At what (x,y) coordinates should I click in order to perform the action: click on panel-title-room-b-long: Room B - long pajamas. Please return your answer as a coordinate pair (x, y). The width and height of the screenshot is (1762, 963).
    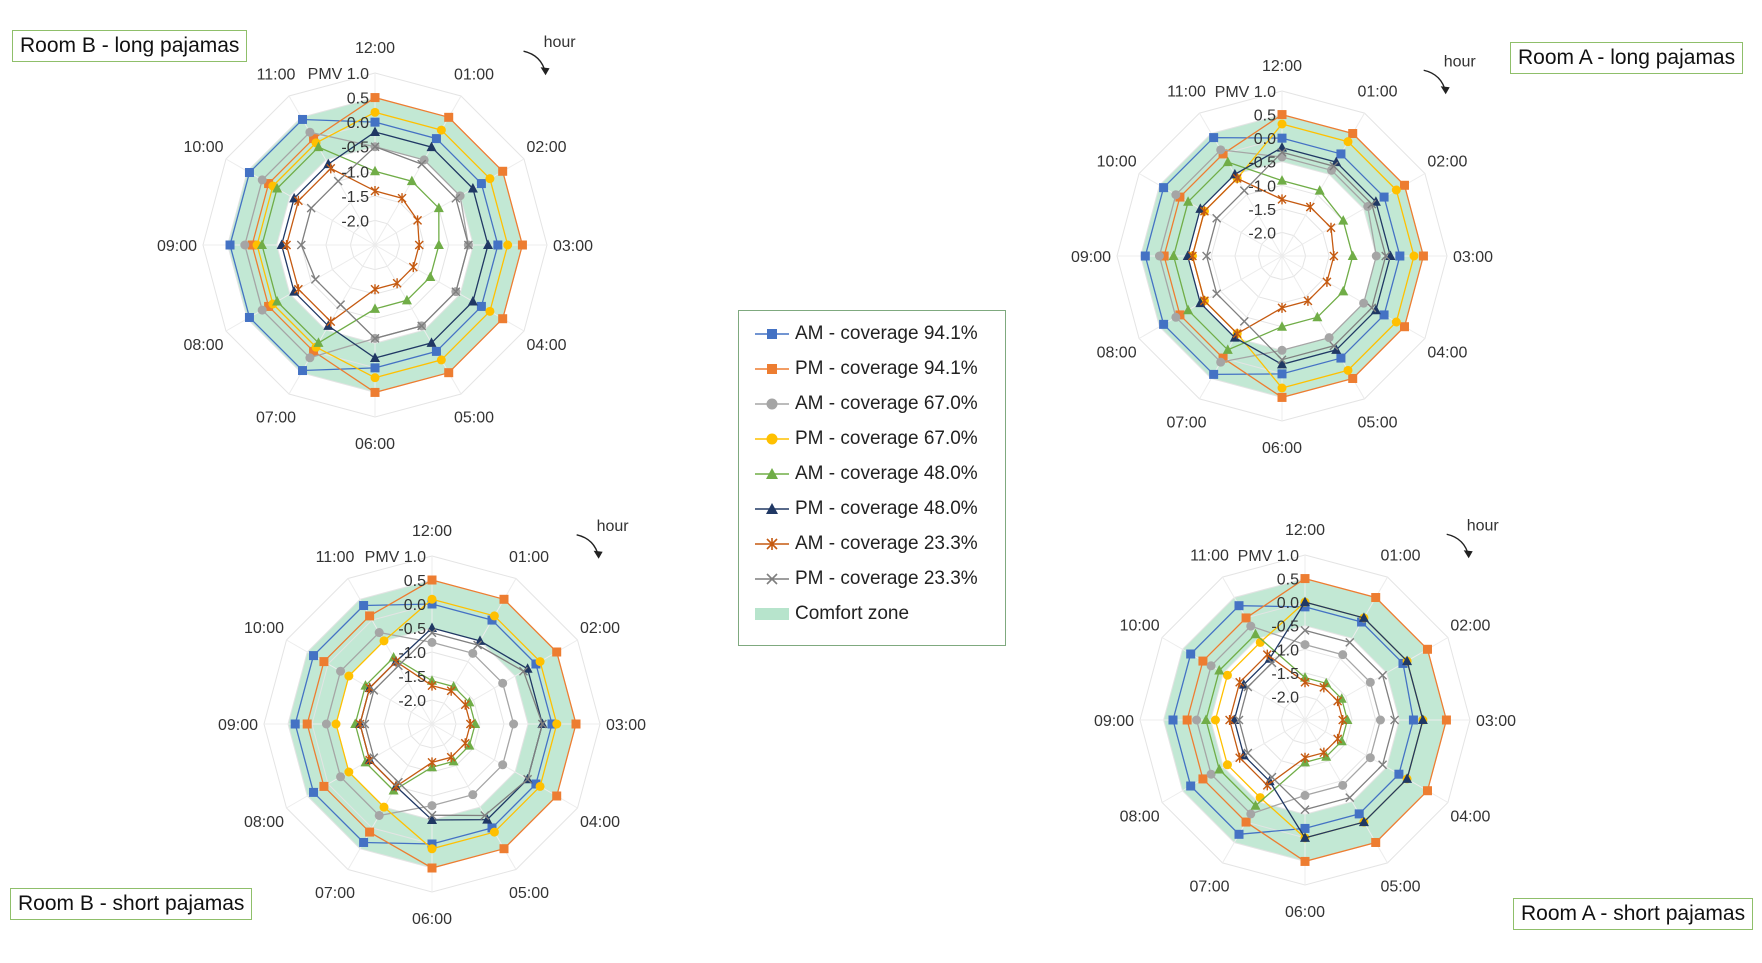
    Looking at the image, I should click on (130, 46).